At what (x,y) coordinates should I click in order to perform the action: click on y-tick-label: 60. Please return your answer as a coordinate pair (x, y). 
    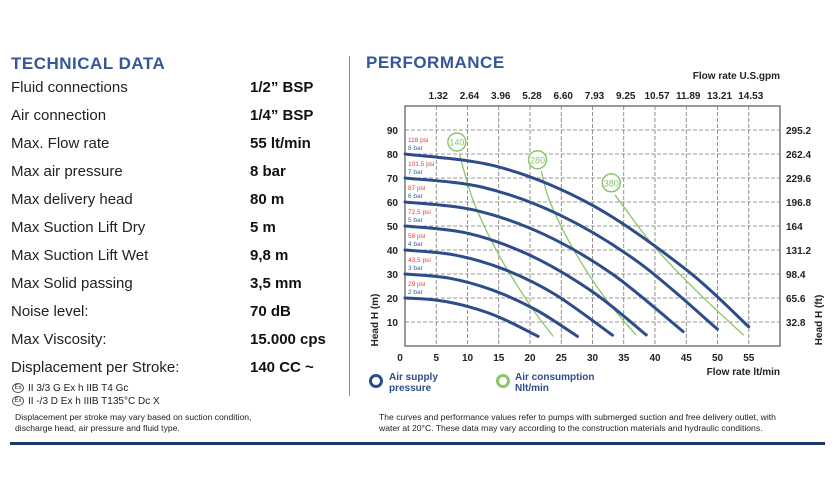
    Looking at the image, I should click on (393, 203).